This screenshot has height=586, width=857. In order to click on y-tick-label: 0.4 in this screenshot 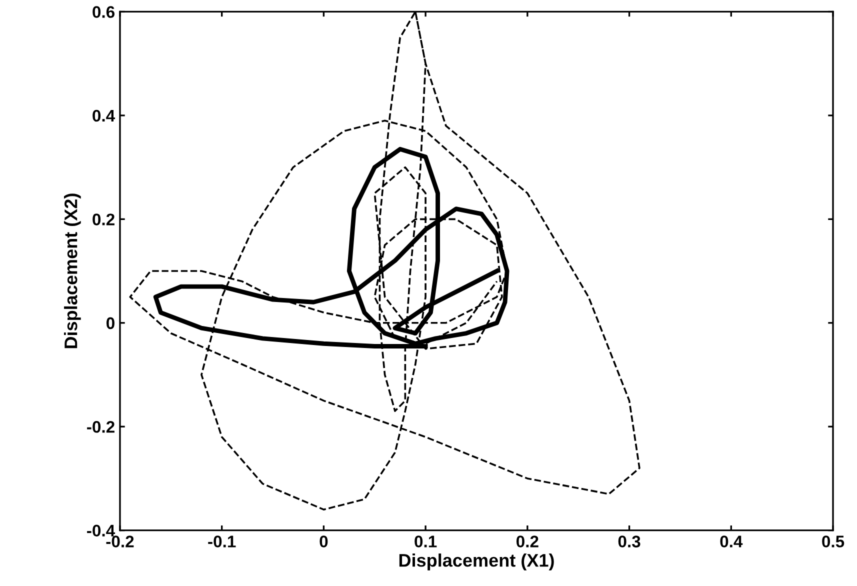, I will do `click(104, 116)`.